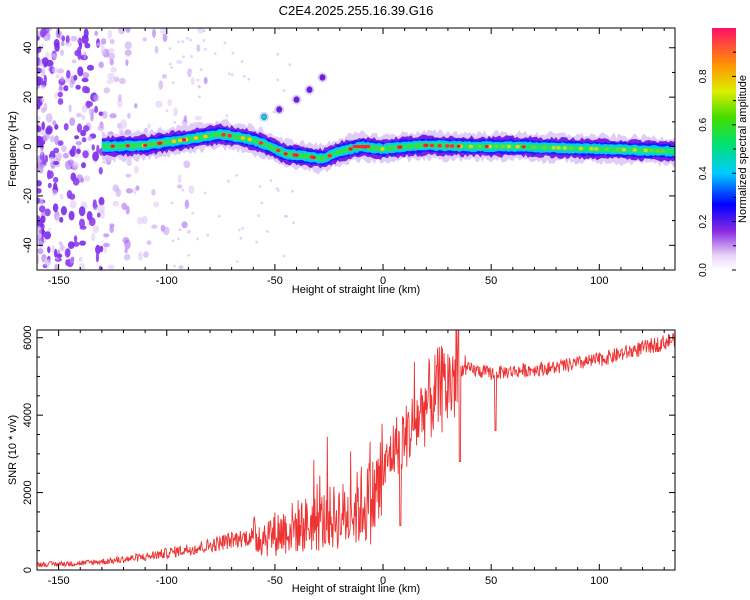 The height and width of the screenshot is (600, 750). What do you see at coordinates (599, 581) in the screenshot?
I see `snr-x-tick-label: 100` at bounding box center [599, 581].